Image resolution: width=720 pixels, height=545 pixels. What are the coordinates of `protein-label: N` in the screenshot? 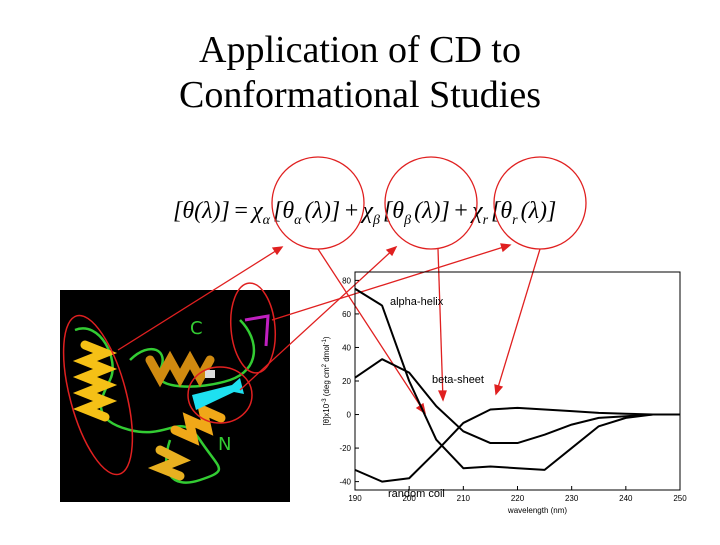 It's located at (224, 444).